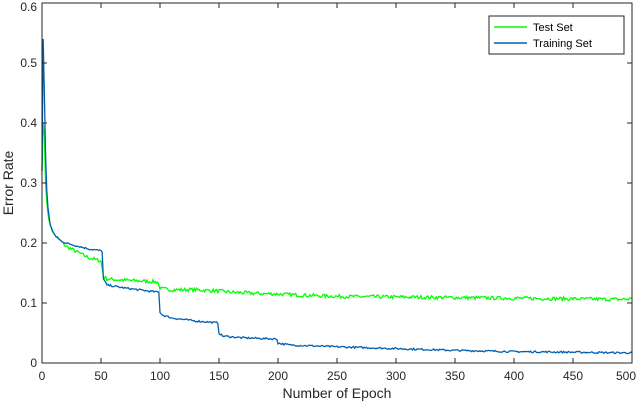 The width and height of the screenshot is (640, 402). Describe the element at coordinates (562, 44) in the screenshot. I see `legend-label-training-set: Training Set` at that location.